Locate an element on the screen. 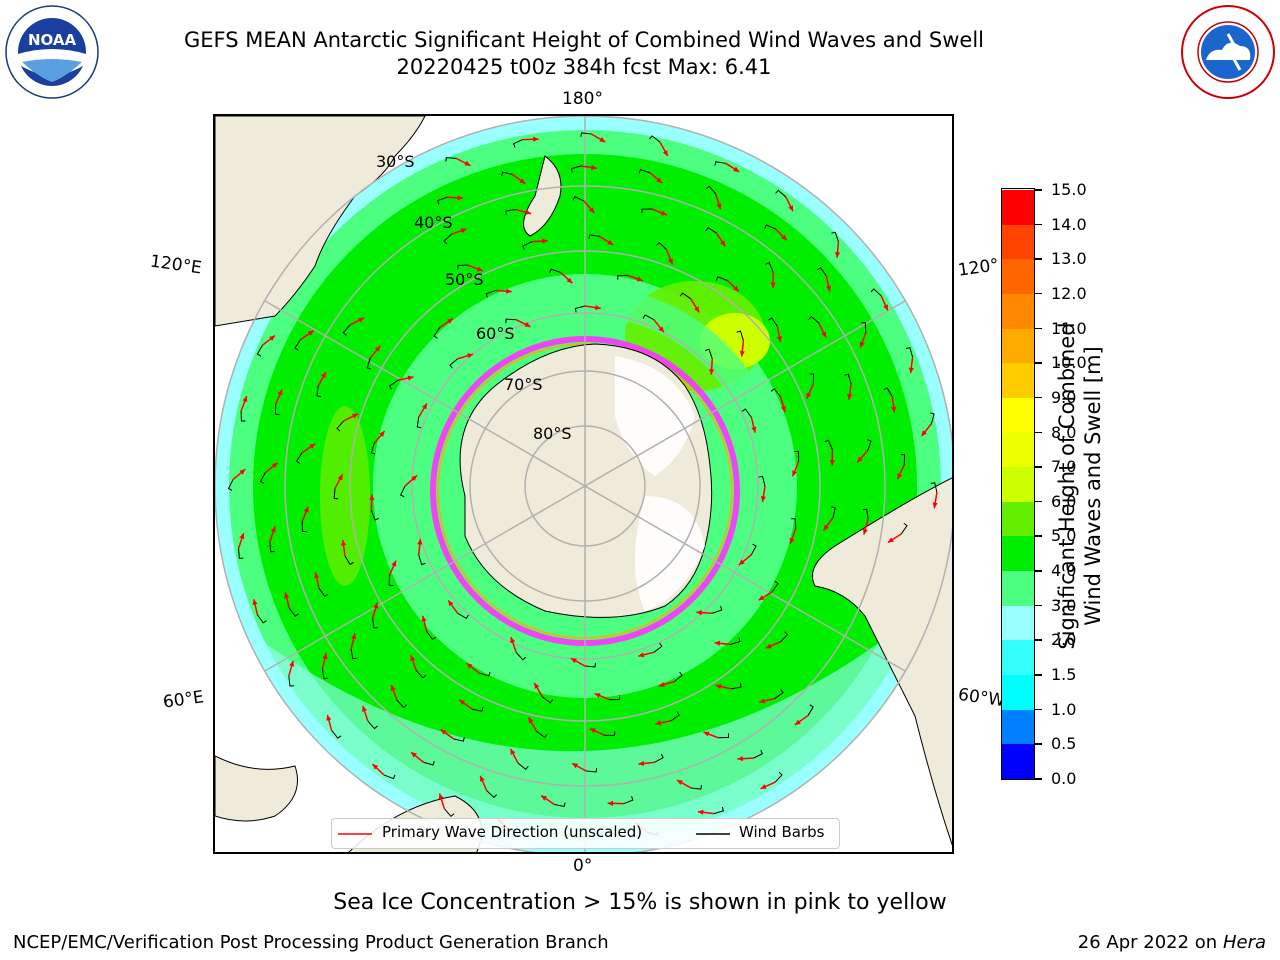  legend-barb-label: Wind Barbs is located at coordinates (782, 832).